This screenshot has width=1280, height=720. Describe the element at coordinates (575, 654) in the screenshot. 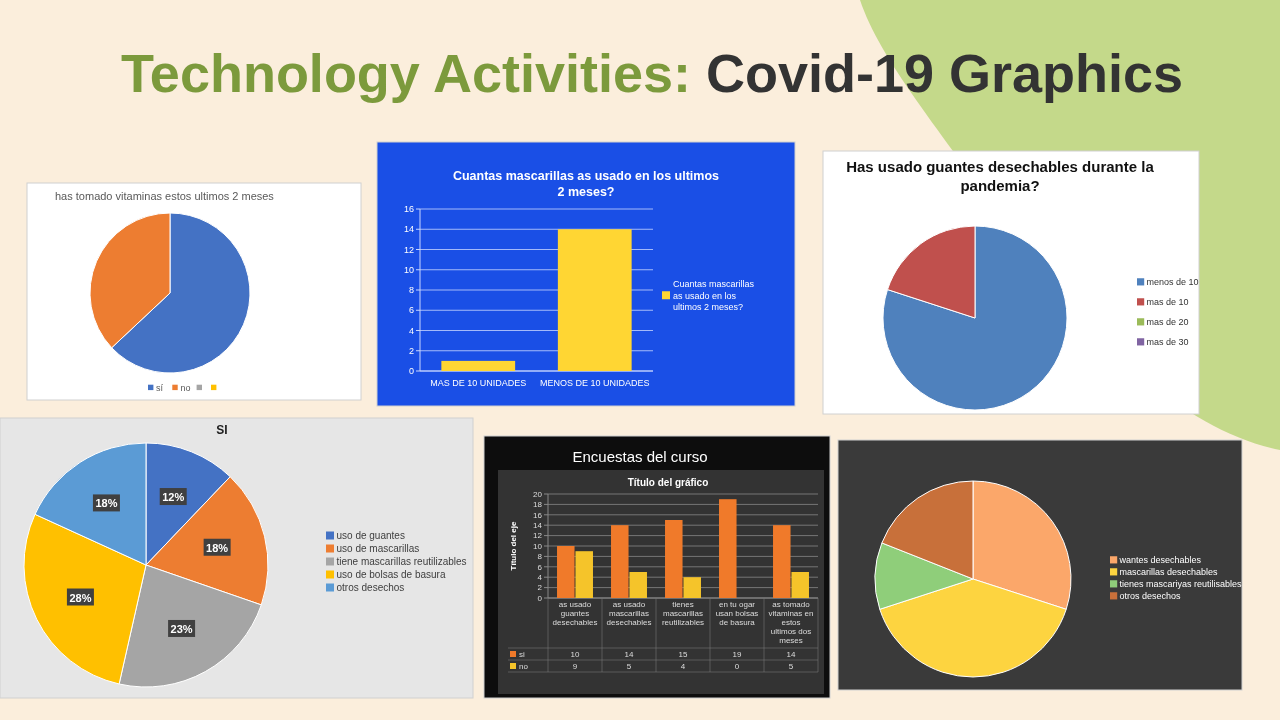

I see `data-label: 10` at that location.